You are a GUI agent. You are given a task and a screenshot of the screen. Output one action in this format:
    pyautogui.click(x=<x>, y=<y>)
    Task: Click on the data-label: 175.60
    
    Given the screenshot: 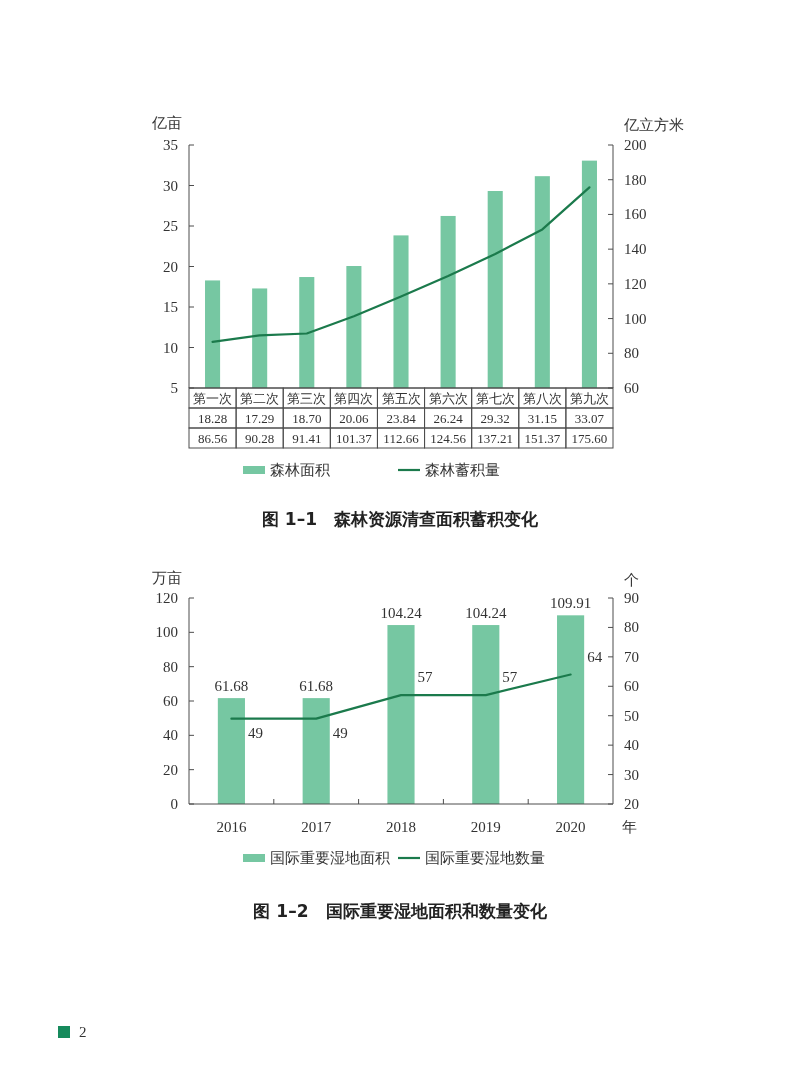 What is the action you would take?
    pyautogui.click(x=589, y=438)
    